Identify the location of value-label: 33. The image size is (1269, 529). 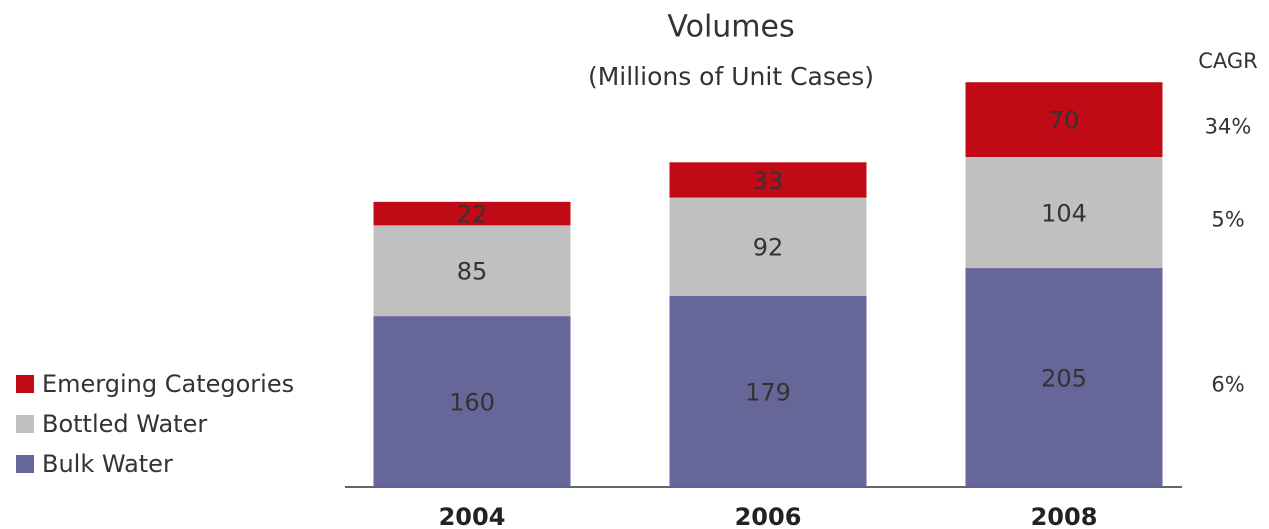
(768, 181).